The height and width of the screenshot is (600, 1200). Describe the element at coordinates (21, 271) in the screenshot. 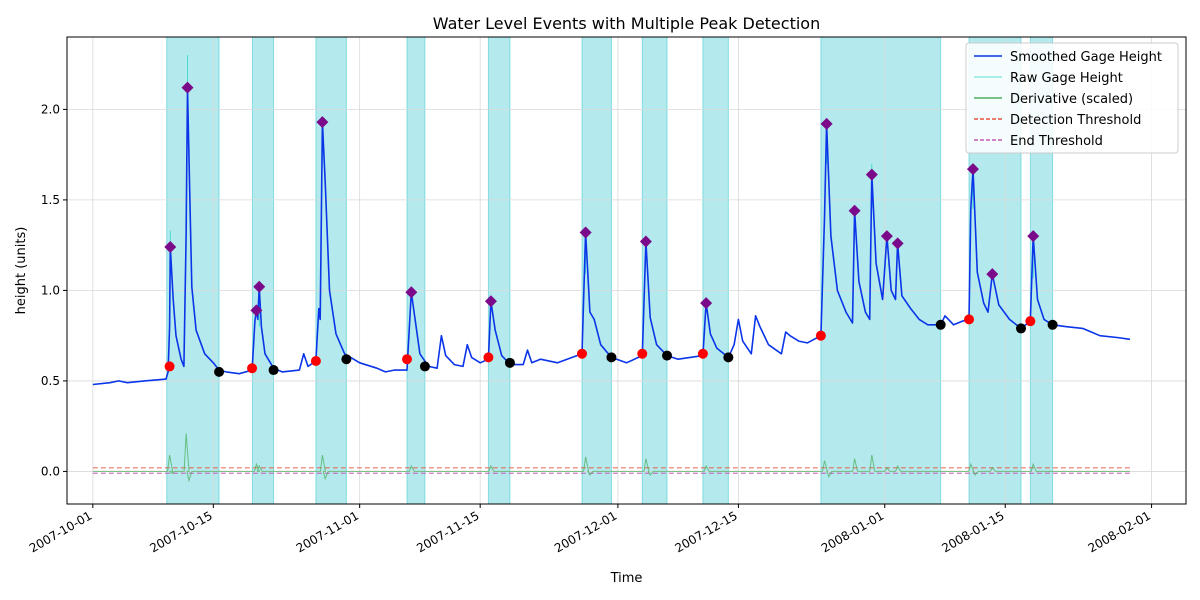

I see `y-axis-label: height (units)` at that location.